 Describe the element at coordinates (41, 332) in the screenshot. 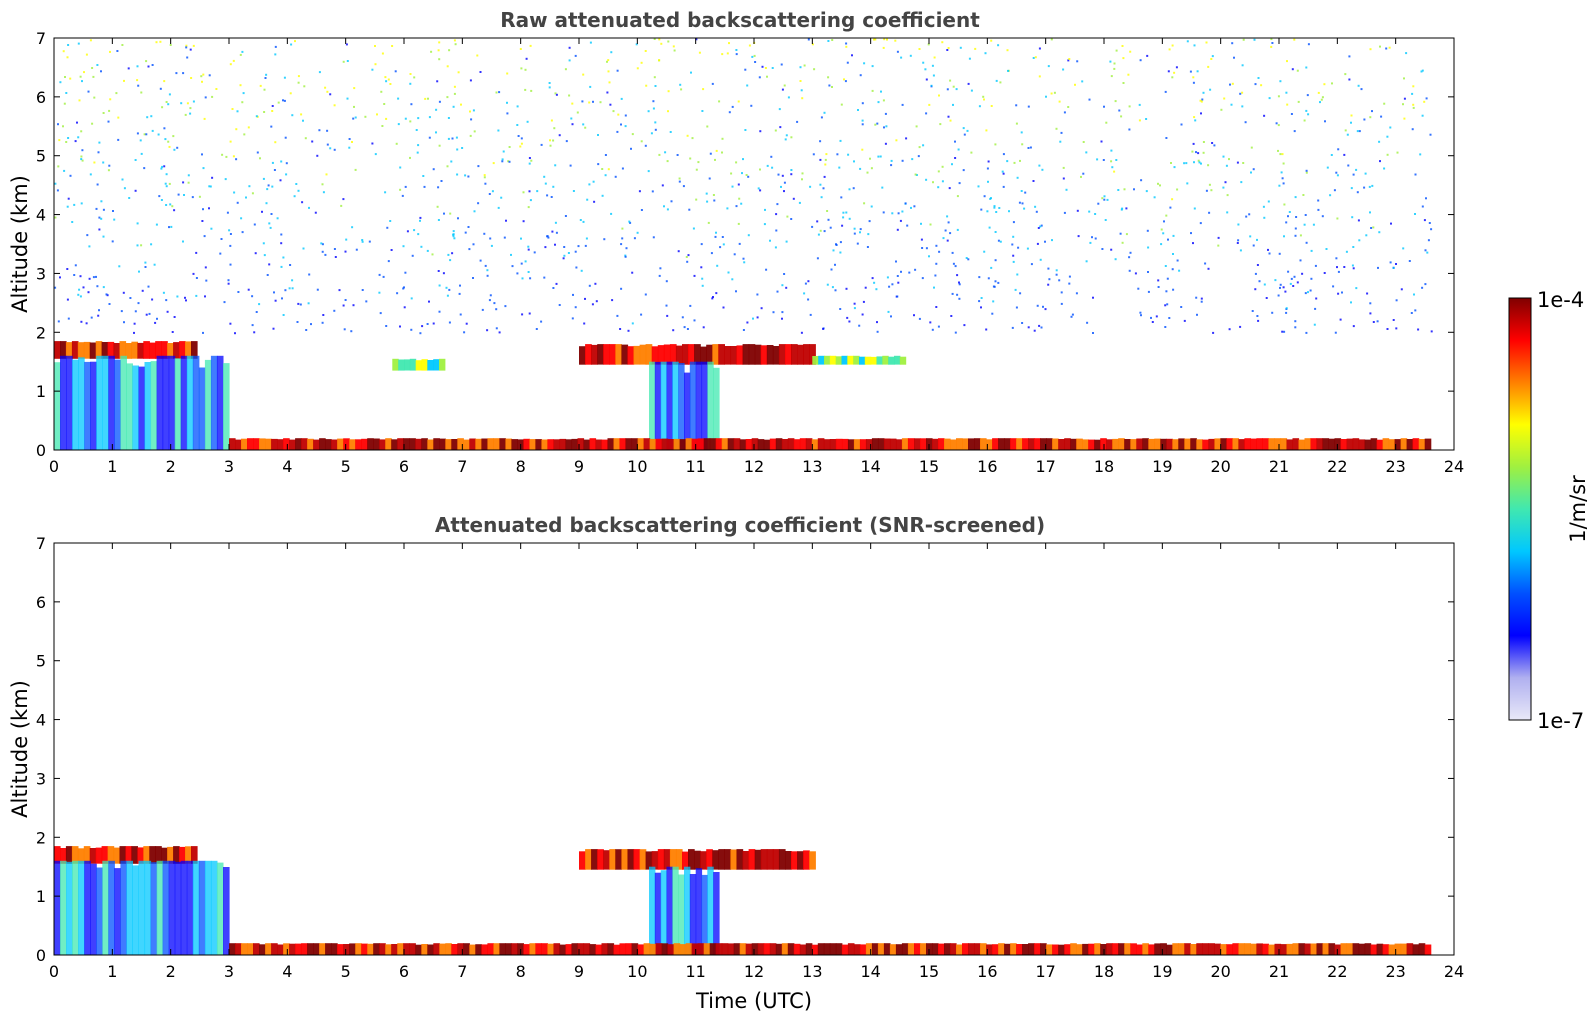

I see `y-tick-label: 2` at that location.